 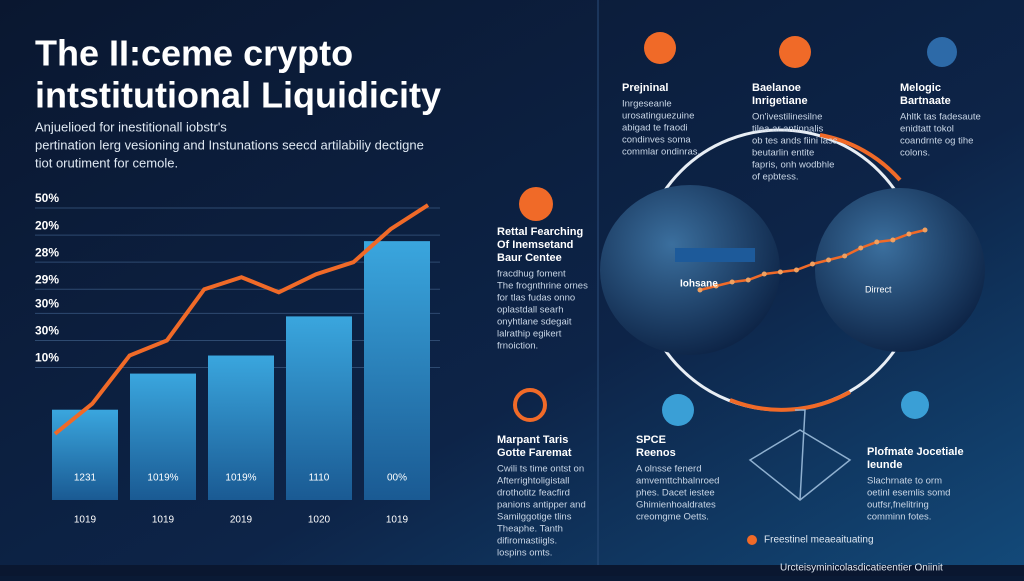 What do you see at coordinates (677, 481) in the screenshot?
I see `panel-text: amvemttchbalnroed` at bounding box center [677, 481].